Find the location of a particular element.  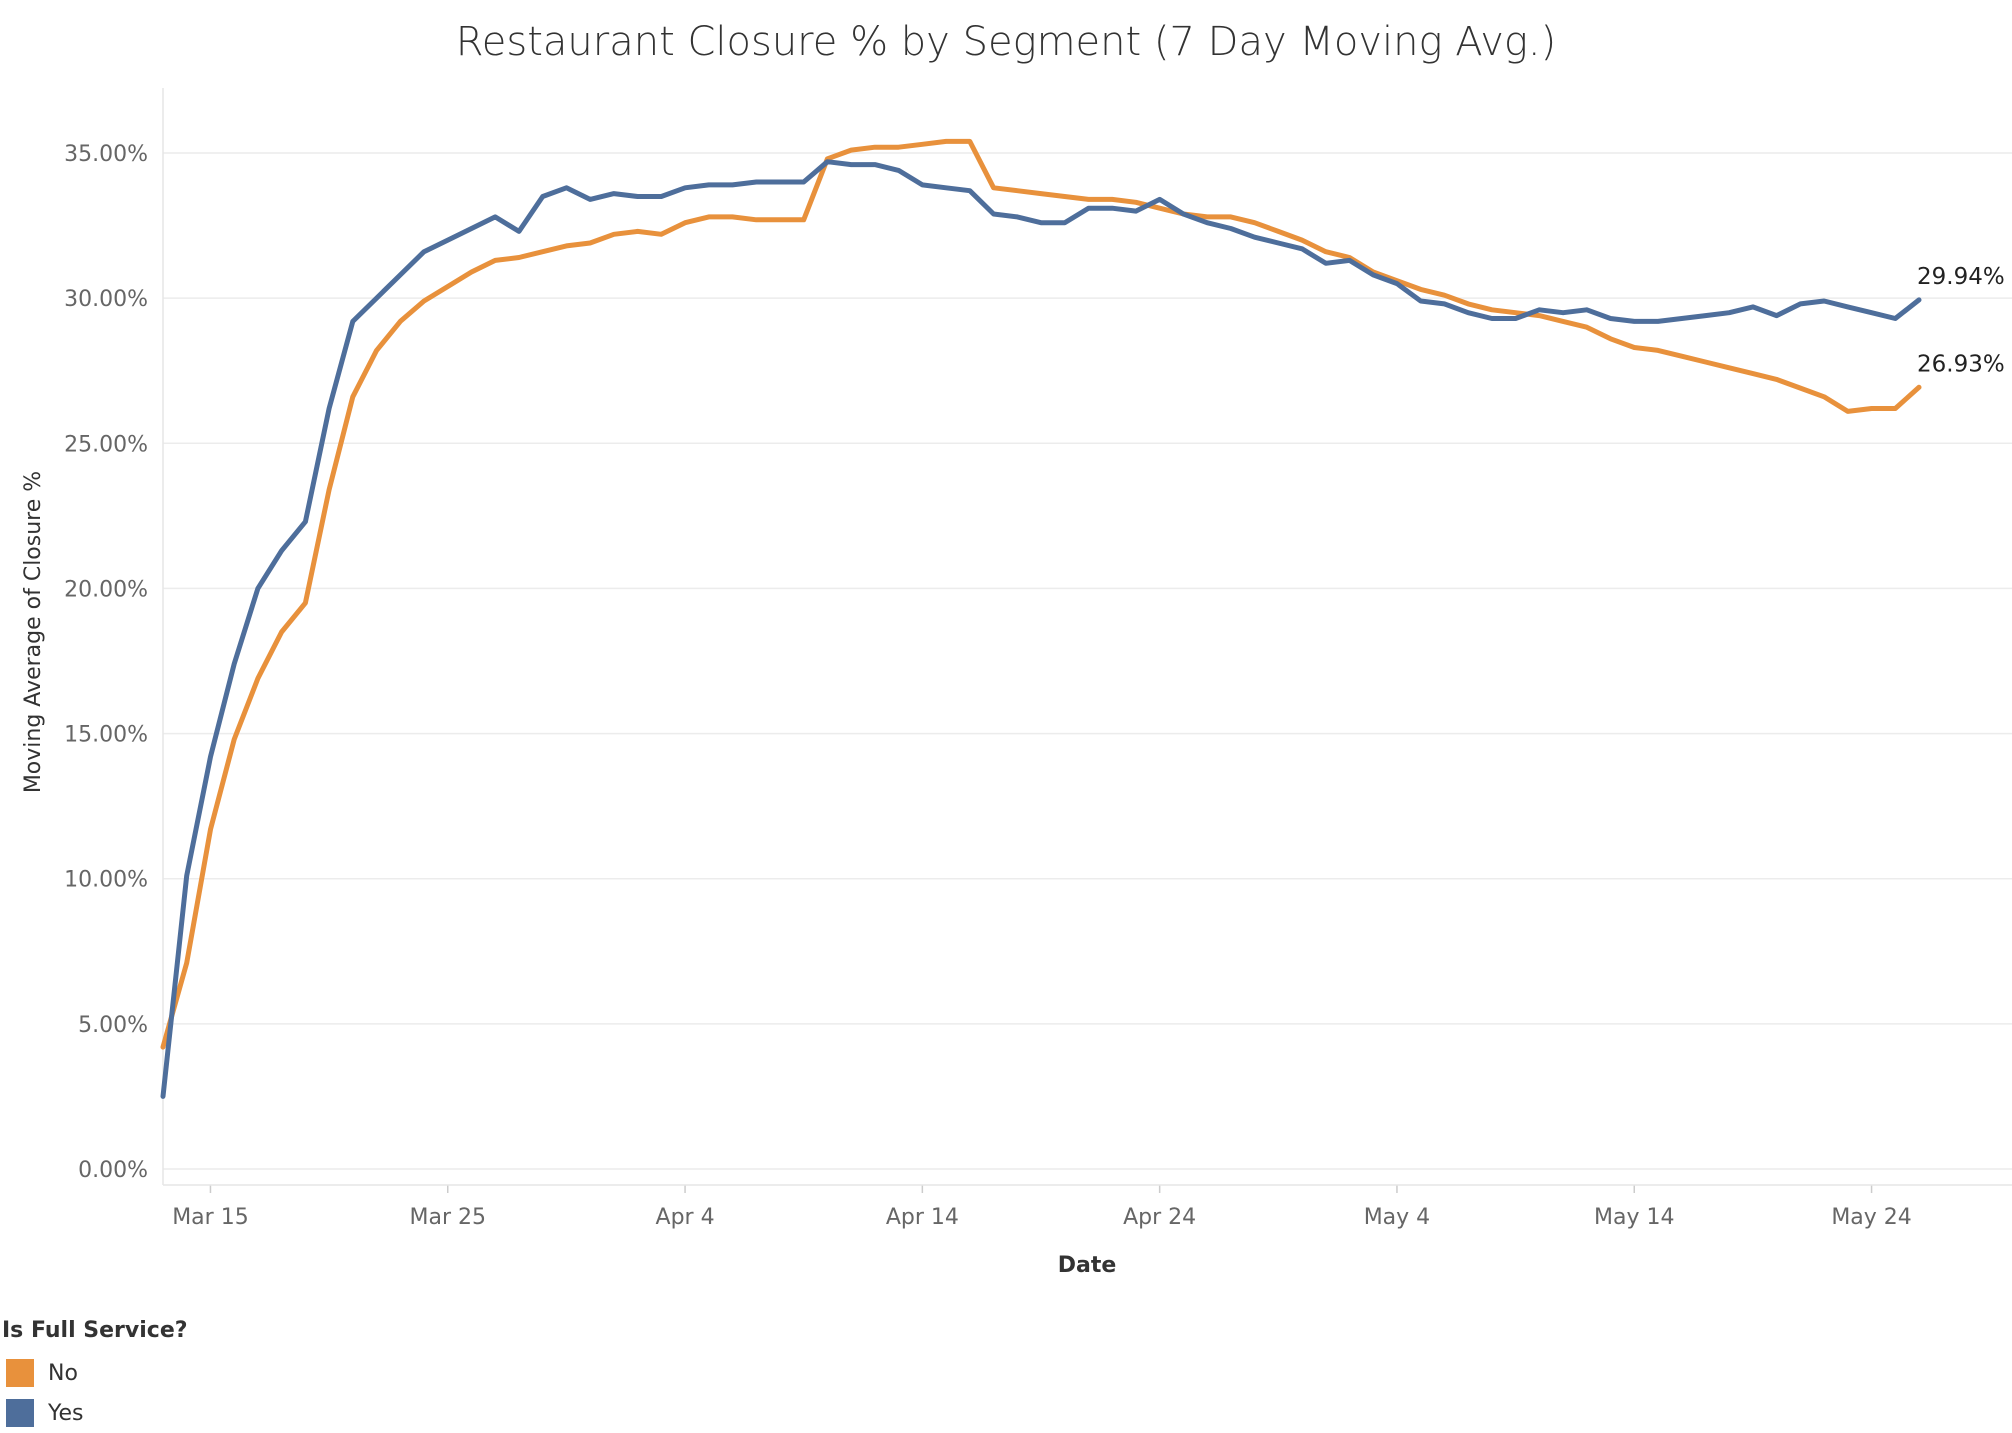

end-label-yes: 29.94% is located at coordinates (1961, 277).